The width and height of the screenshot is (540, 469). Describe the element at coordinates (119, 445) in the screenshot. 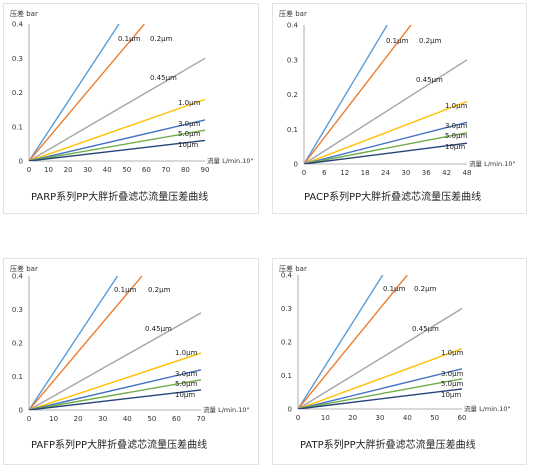

I see `chart-title: PAFP系列PP大胖折叠滤芯流量压差曲线` at that location.